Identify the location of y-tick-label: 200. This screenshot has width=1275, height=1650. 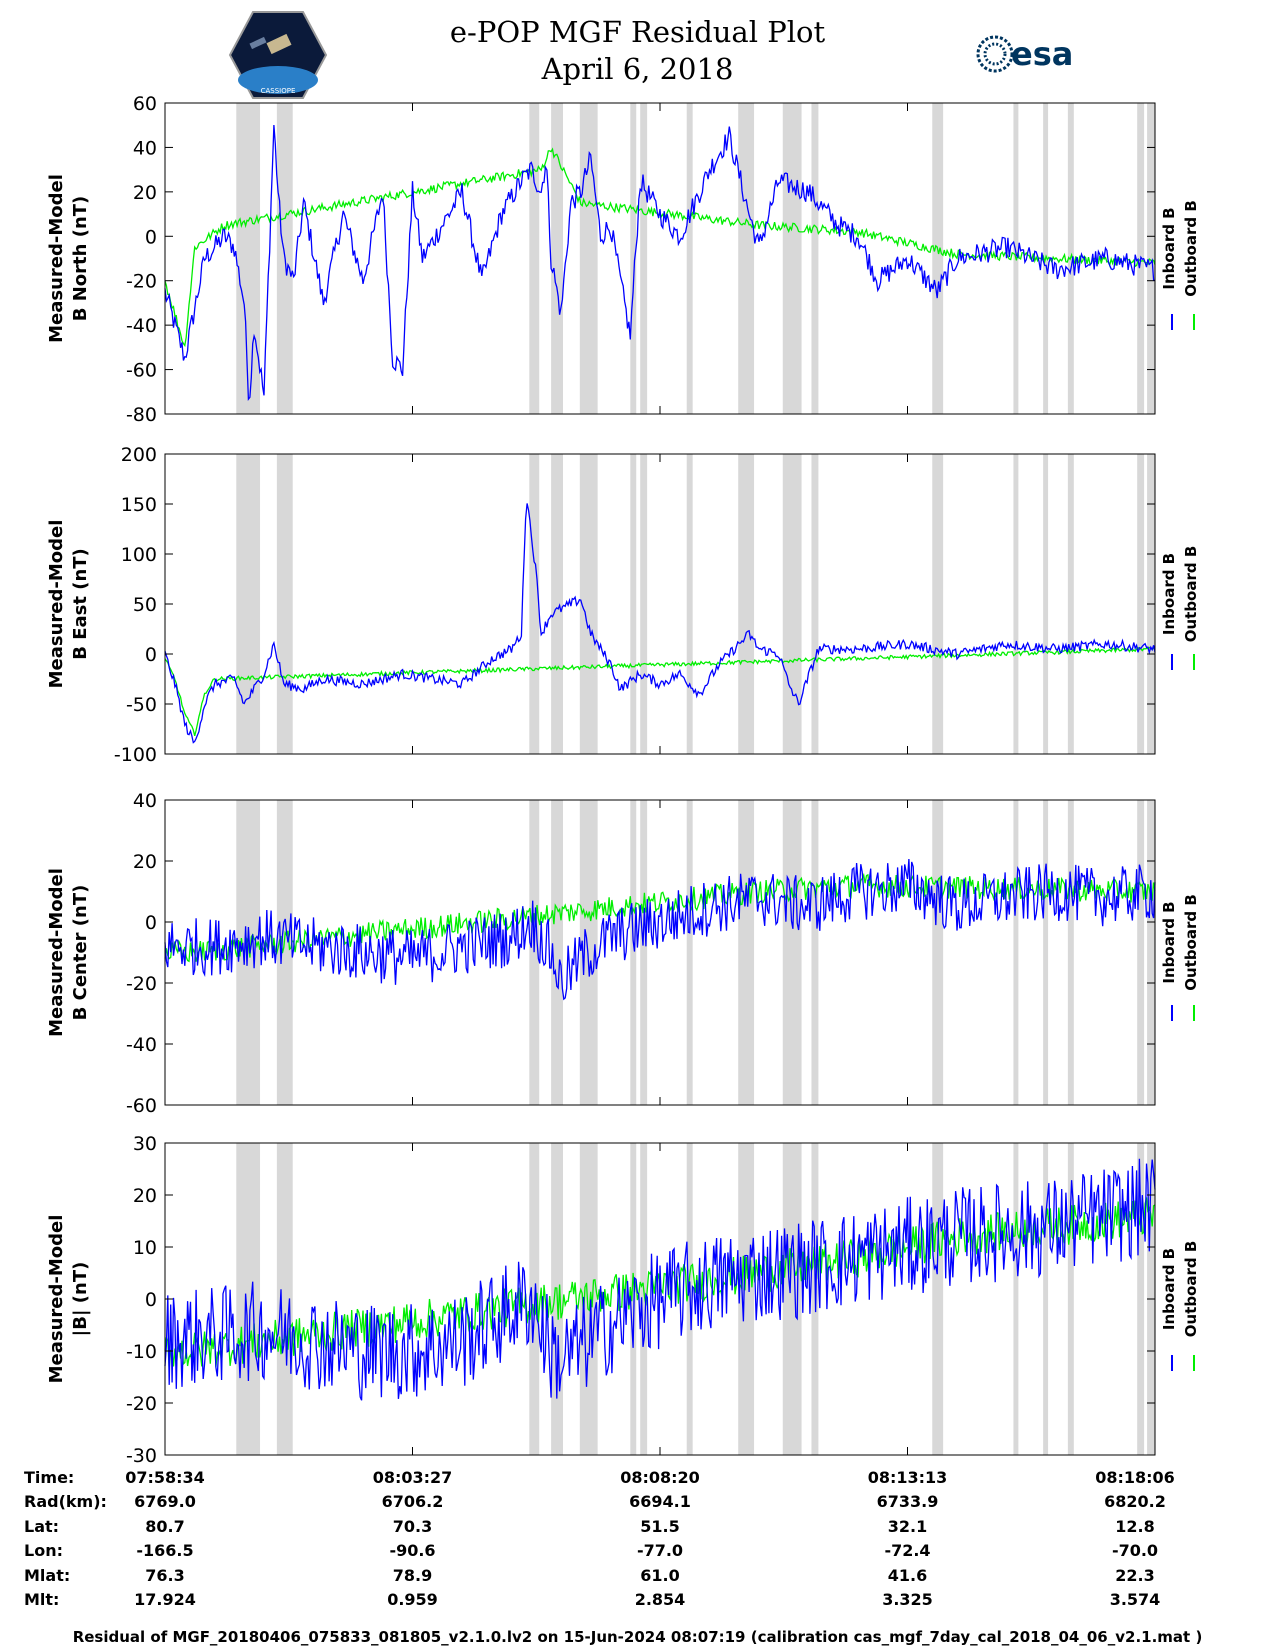
(139, 455).